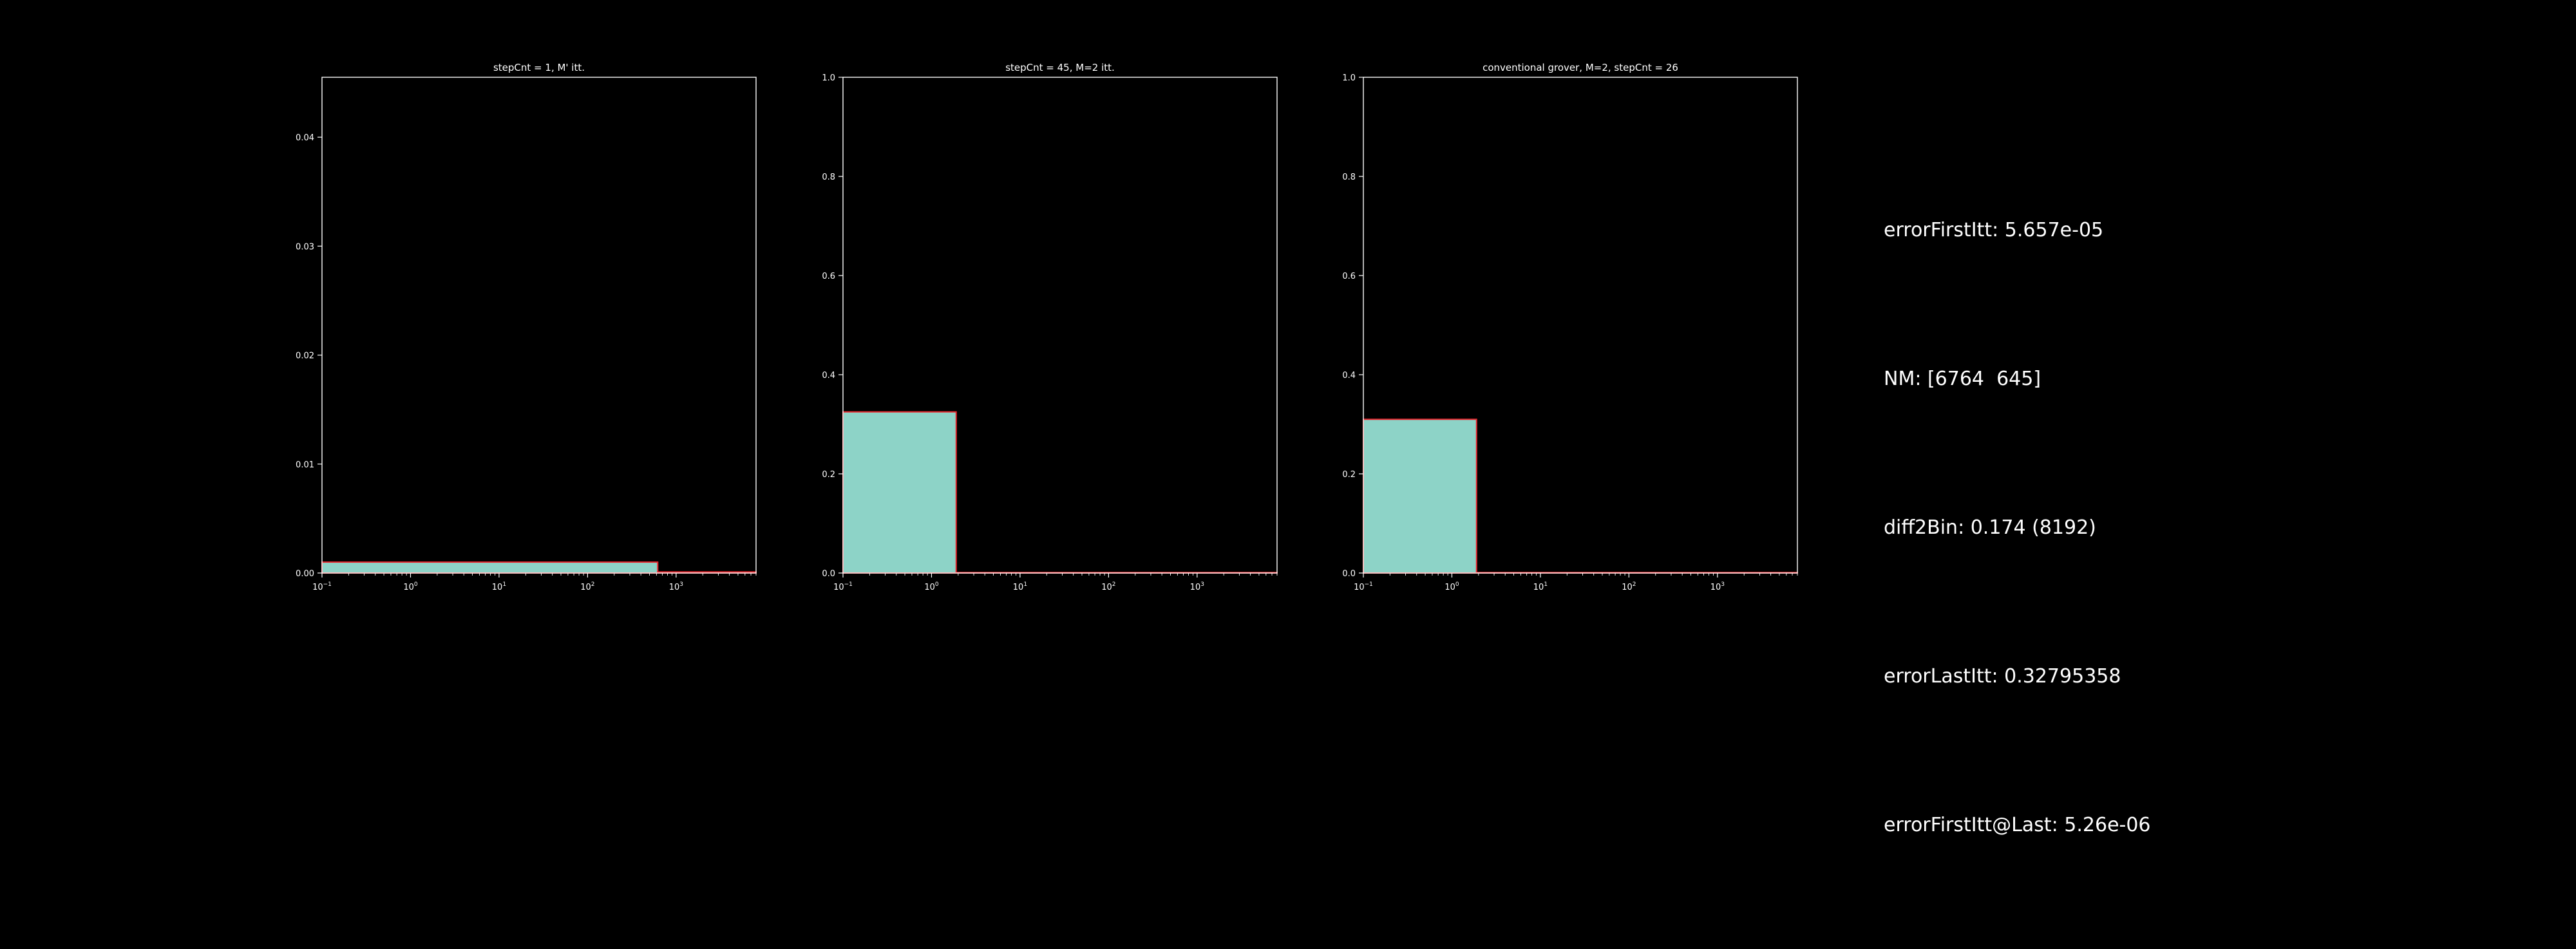  Describe the element at coordinates (843, 586) in the screenshot. I see `chart-2-xtick-label-1: 10⁻¹` at that location.